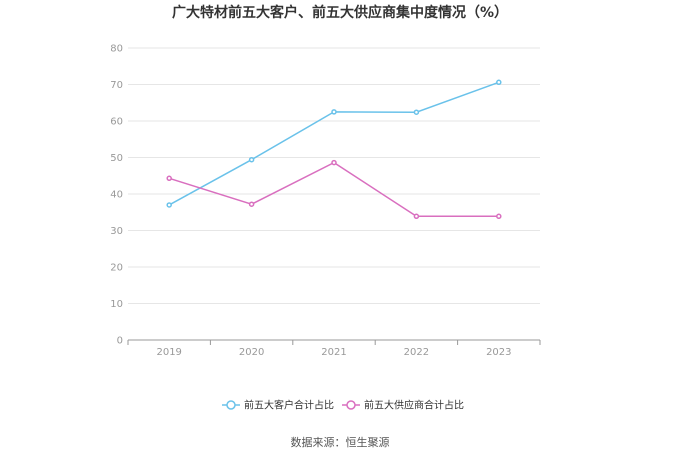 The height and width of the screenshot is (460, 680). Describe the element at coordinates (416, 352) in the screenshot. I see `x-tick-label: 2022` at that location.